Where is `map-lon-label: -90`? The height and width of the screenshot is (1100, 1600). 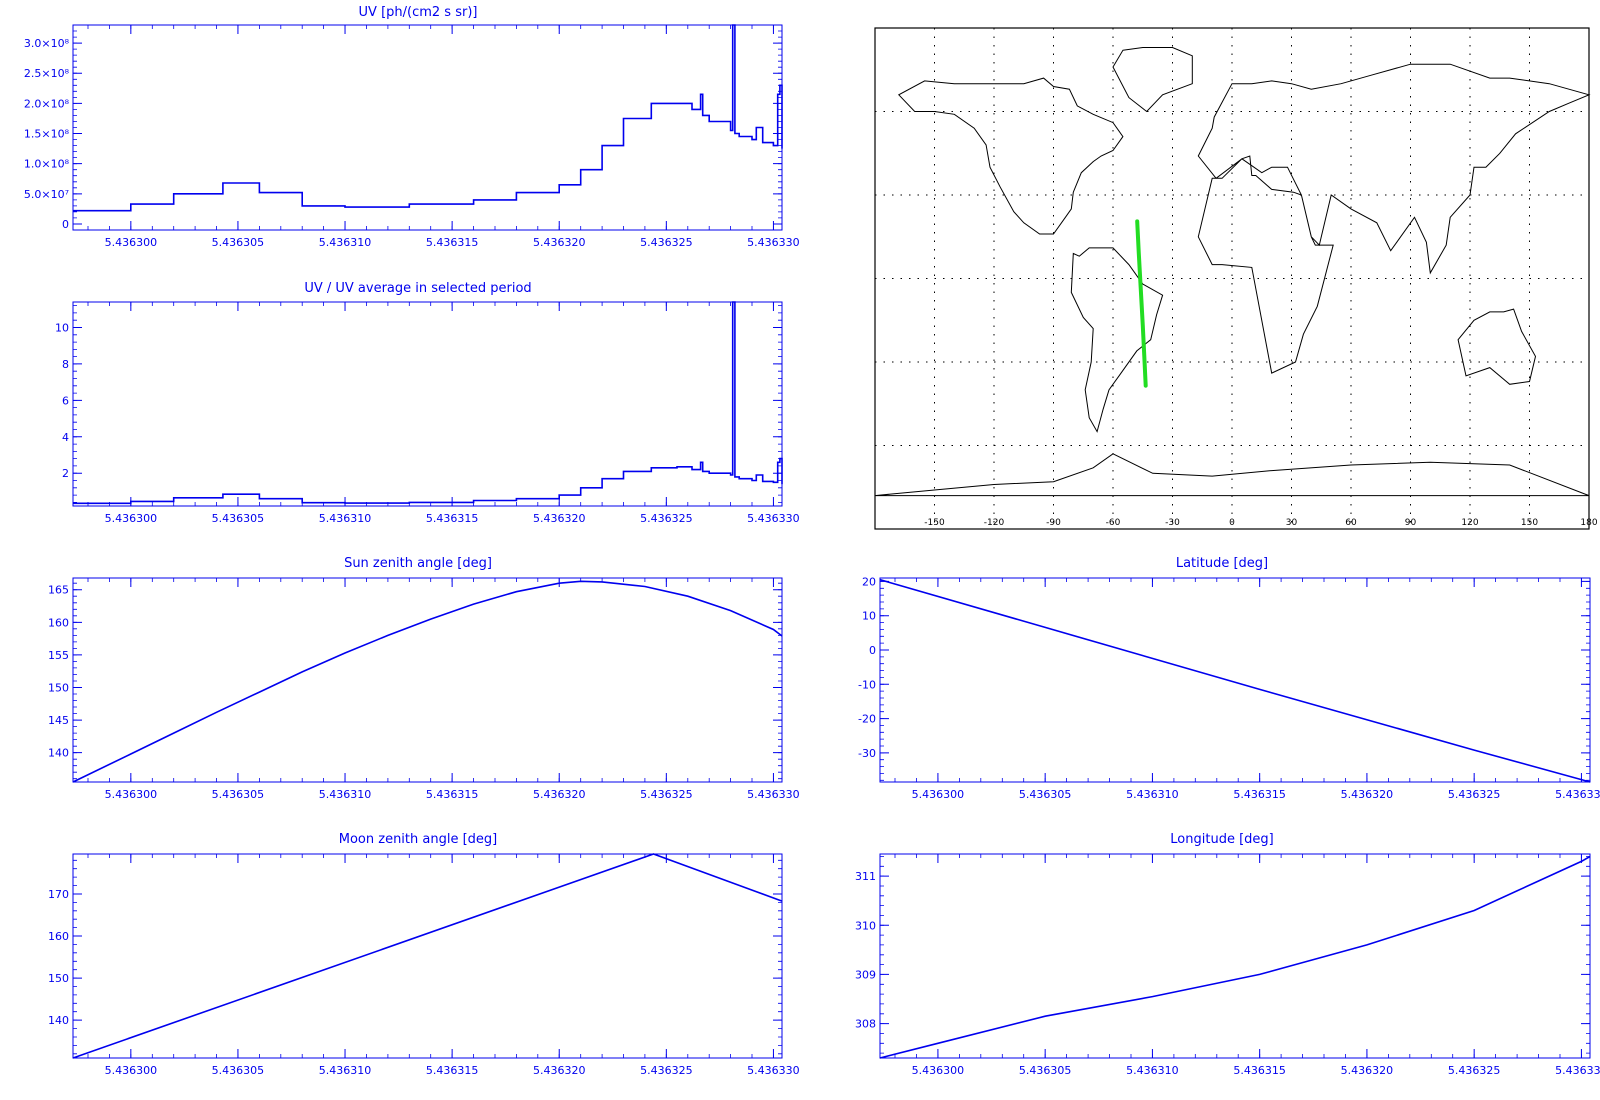
map-lon-label: -90 is located at coordinates (1053, 523).